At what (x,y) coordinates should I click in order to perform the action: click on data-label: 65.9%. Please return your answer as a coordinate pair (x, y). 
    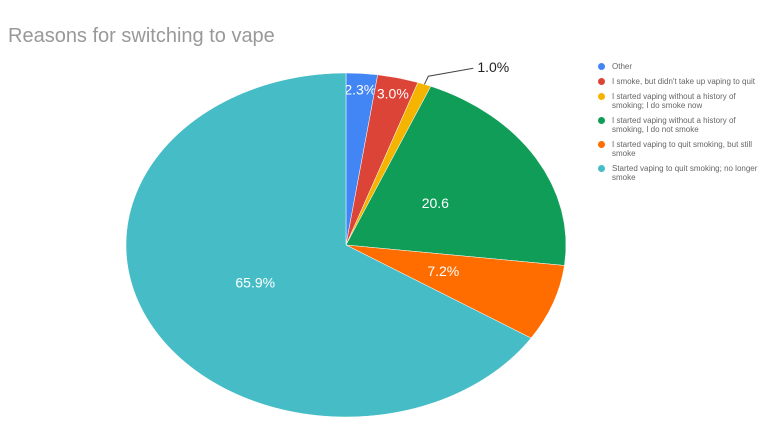
    Looking at the image, I should click on (255, 282).